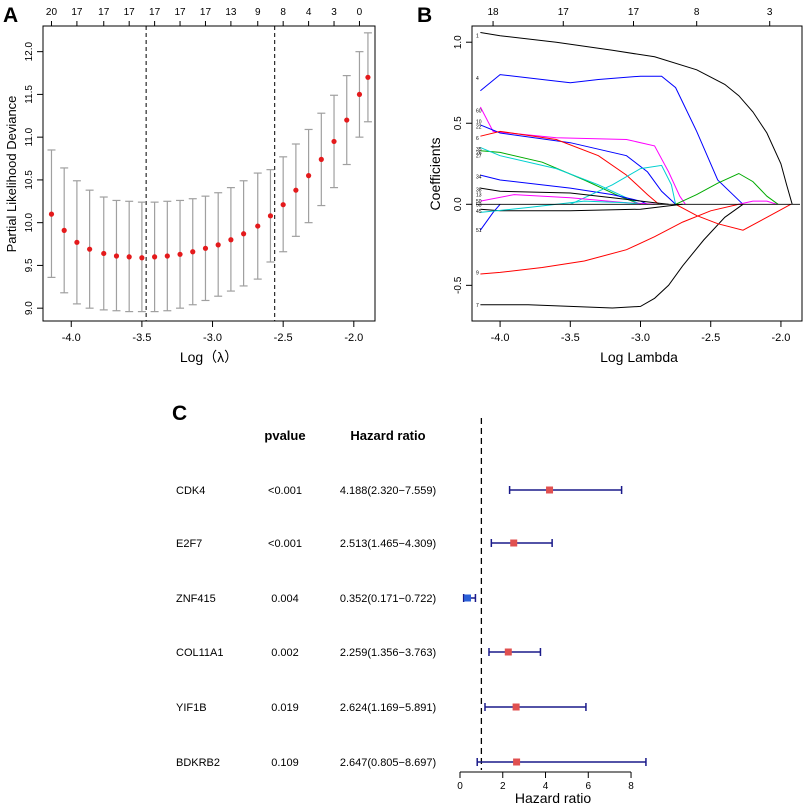 This screenshot has width=809, height=808. I want to click on b-ytick-label: -0.5, so click(458, 285).